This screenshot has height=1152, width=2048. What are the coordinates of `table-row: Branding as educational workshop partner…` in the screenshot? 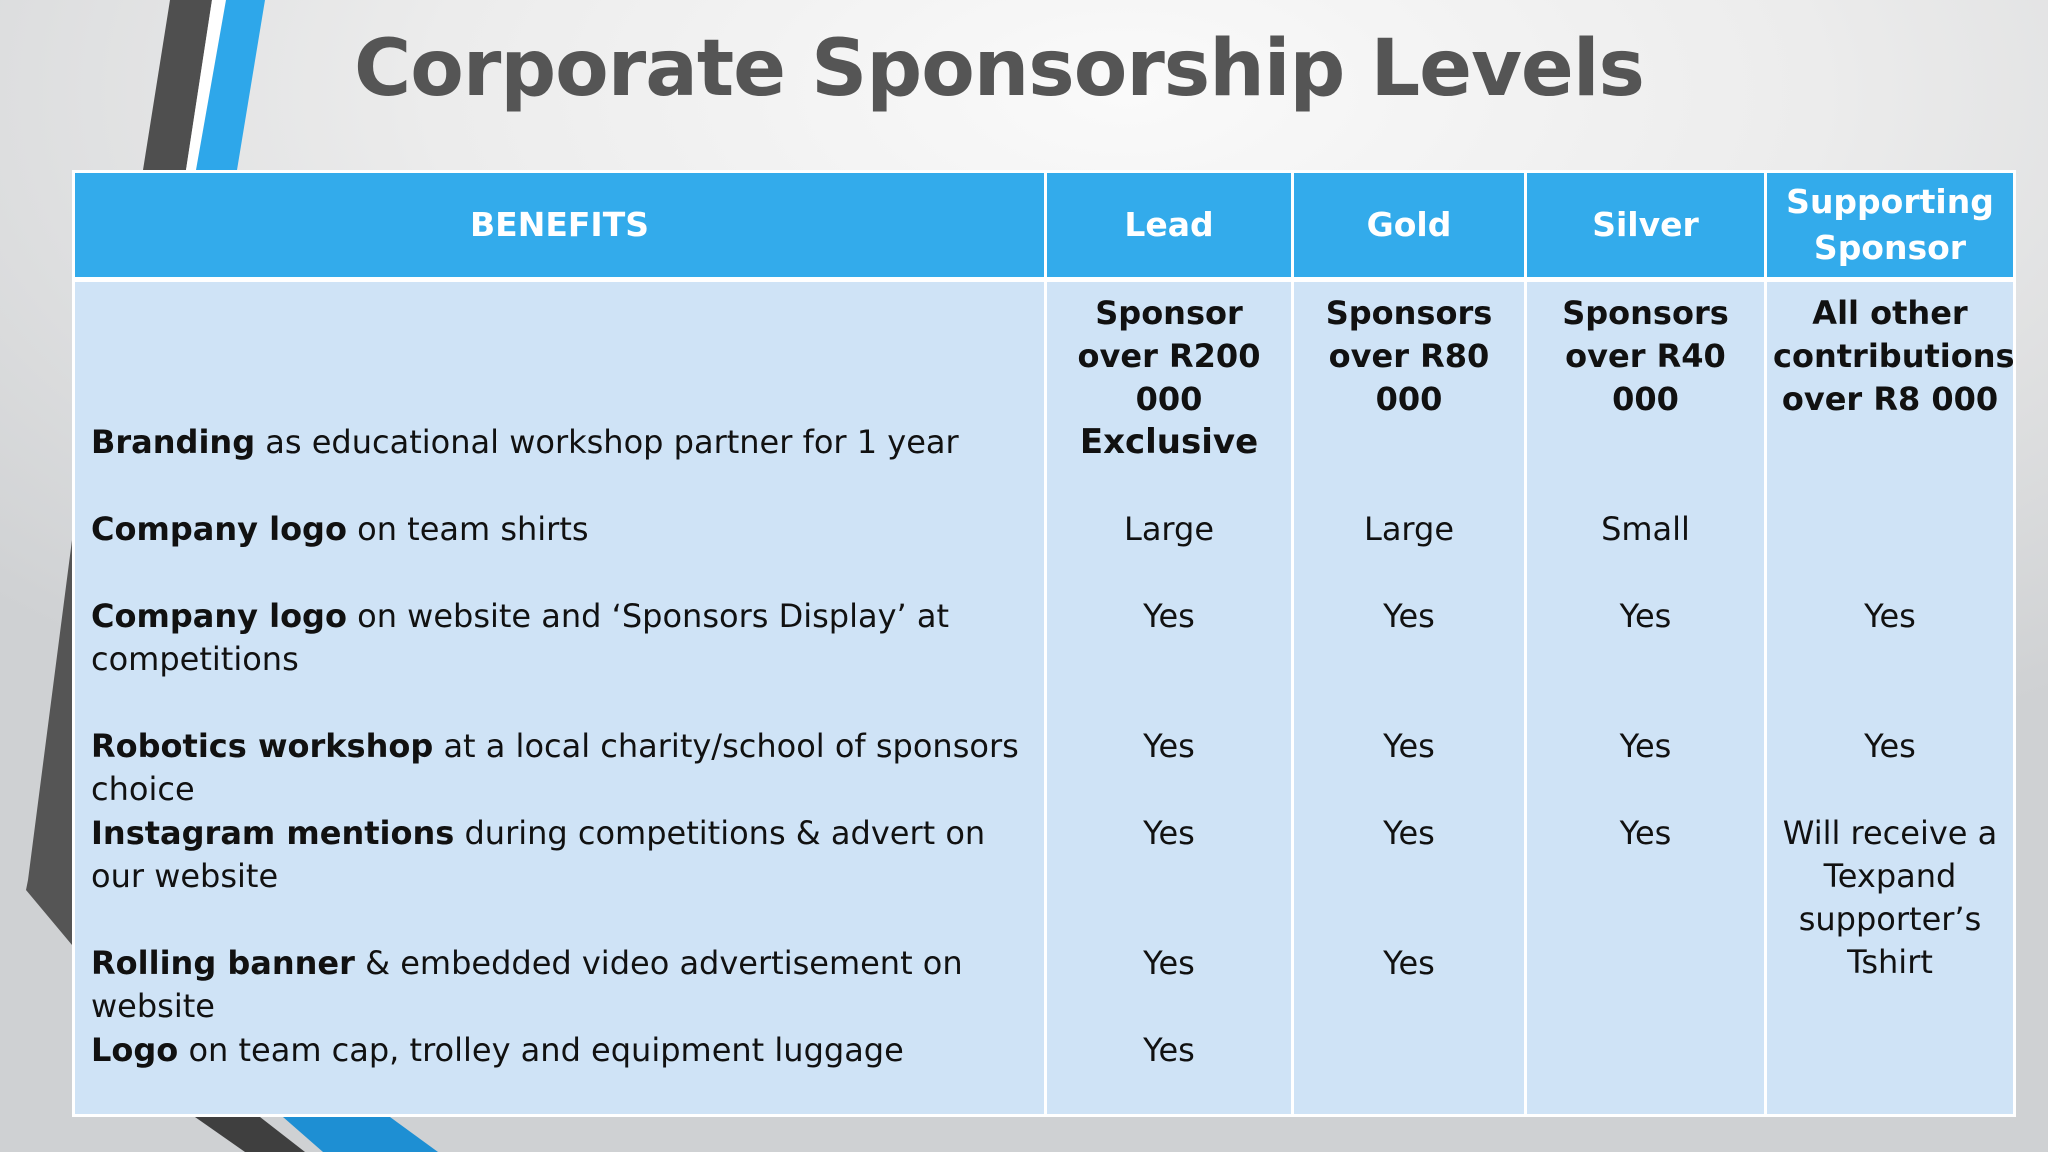 It's located at (1044, 464).